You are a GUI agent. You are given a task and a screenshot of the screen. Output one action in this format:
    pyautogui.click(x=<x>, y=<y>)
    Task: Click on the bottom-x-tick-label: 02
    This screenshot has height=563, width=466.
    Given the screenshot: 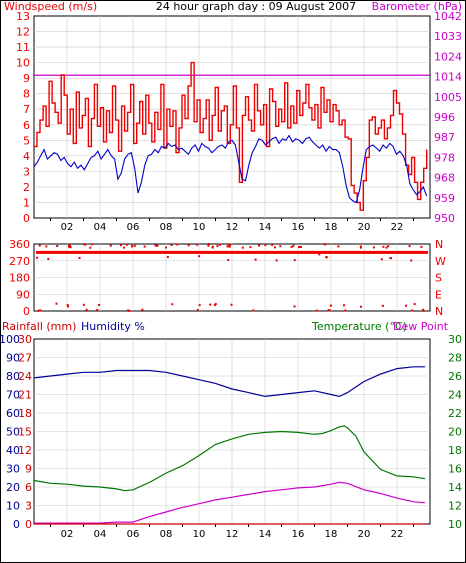 What is the action you would take?
    pyautogui.click(x=67, y=534)
    